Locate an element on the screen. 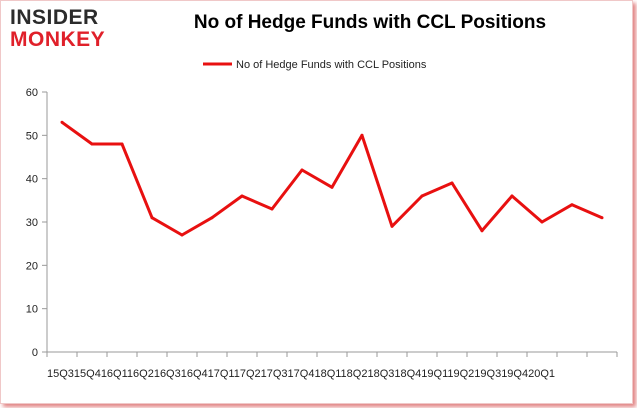 Image resolution: width=637 pixels, height=408 pixels. insider-monkey-logo: INSIDER MONKEY is located at coordinates (64, 29).